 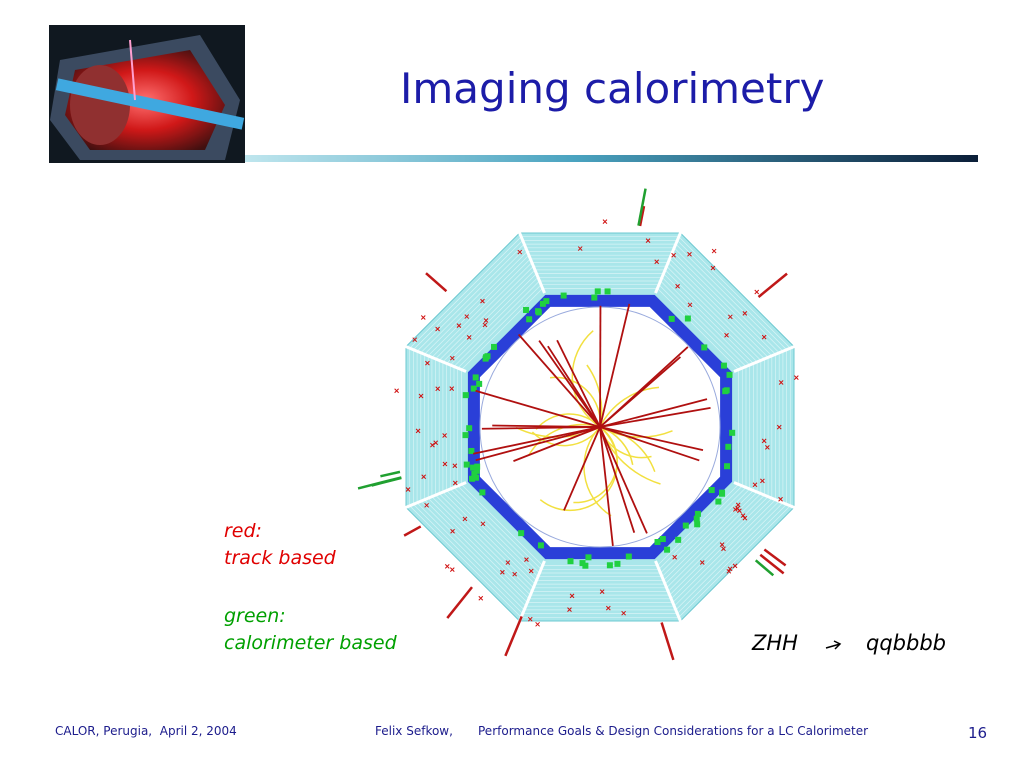 What do you see at coordinates (775, 643) in the screenshot?
I see `process-initial: ZHH` at bounding box center [775, 643].